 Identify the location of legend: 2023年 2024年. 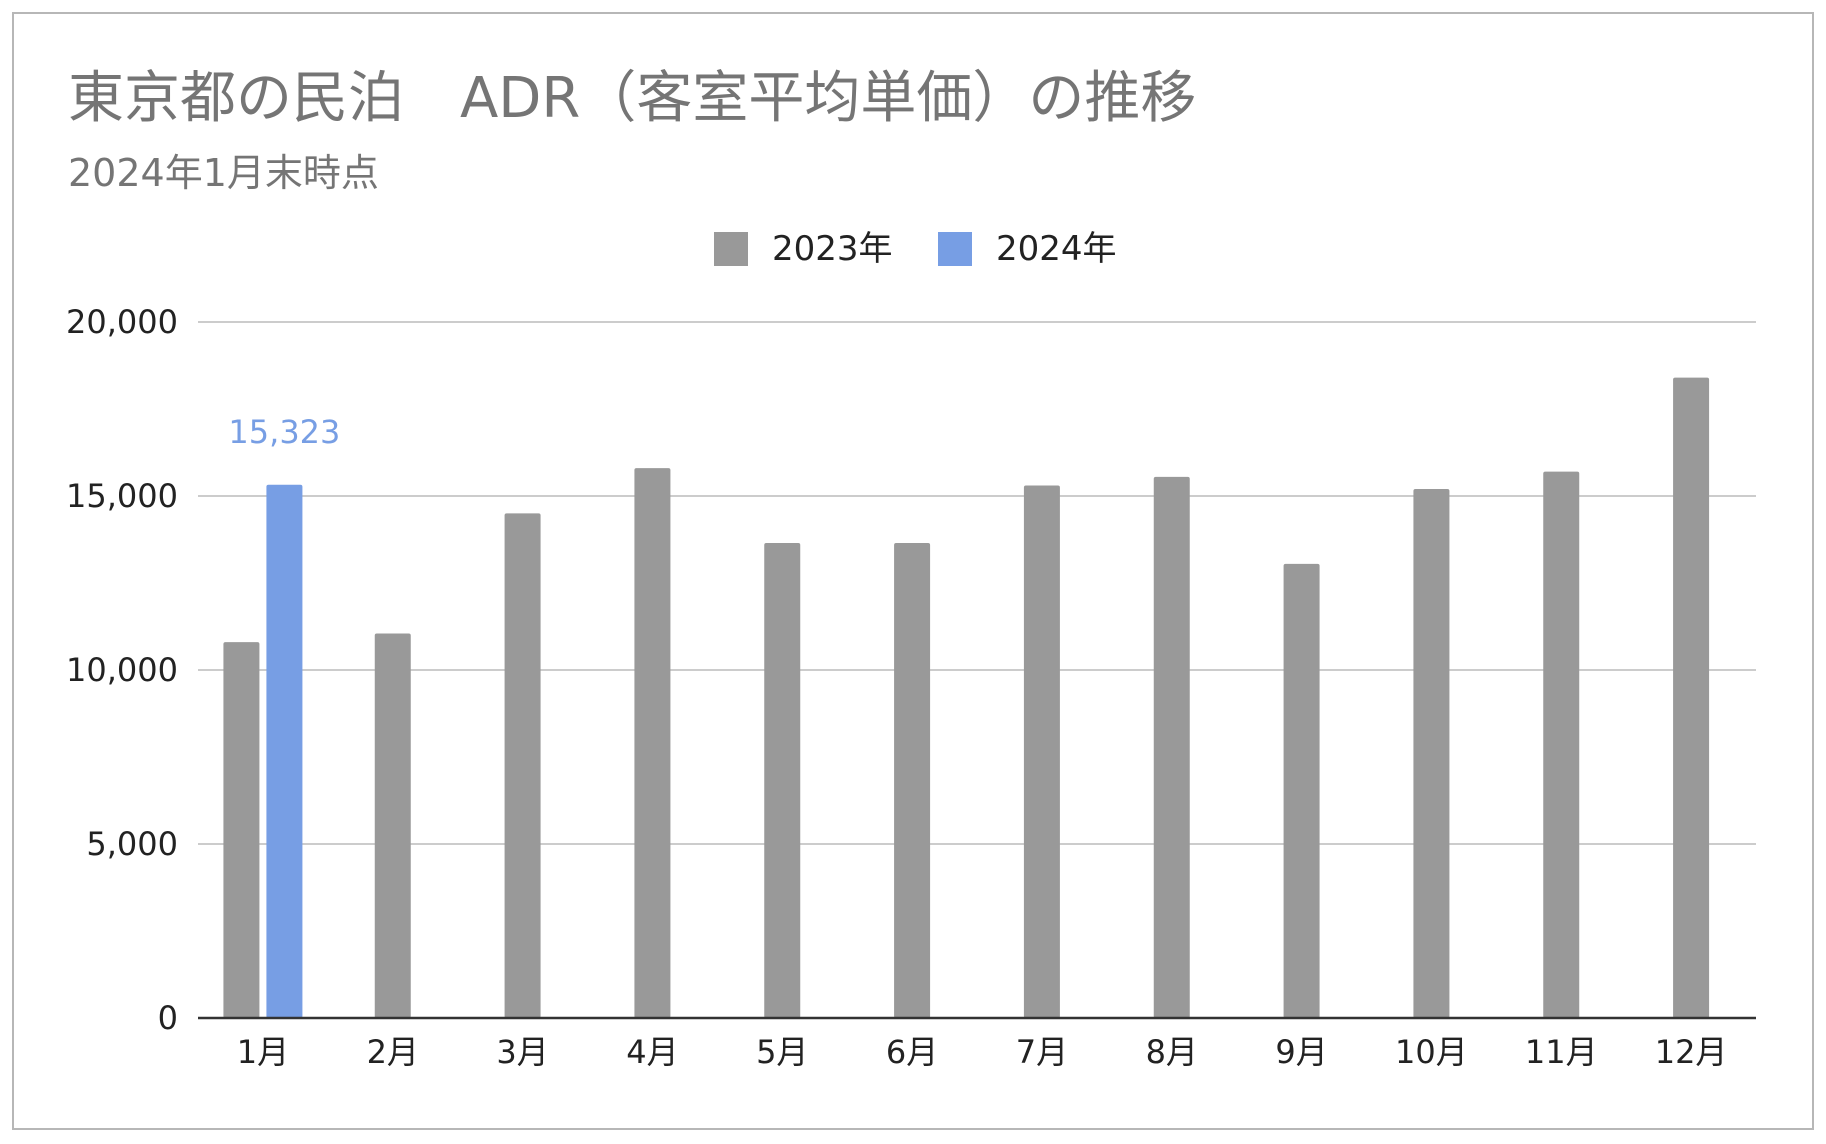
(915, 249).